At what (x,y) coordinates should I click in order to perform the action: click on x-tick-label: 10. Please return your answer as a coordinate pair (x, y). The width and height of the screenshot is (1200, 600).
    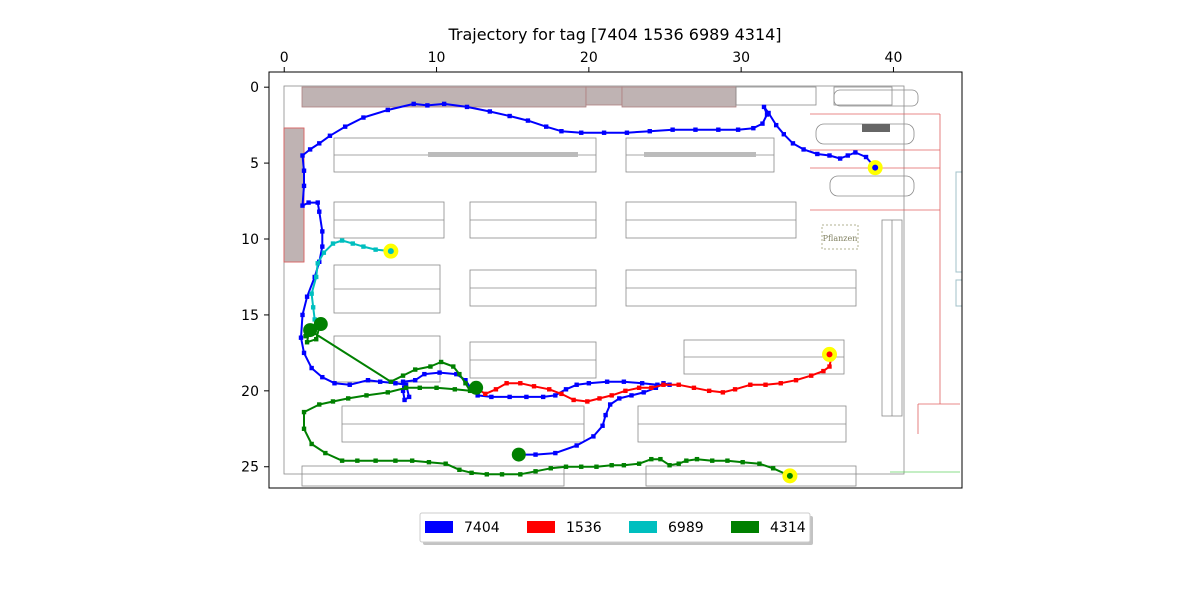
    Looking at the image, I should click on (437, 58).